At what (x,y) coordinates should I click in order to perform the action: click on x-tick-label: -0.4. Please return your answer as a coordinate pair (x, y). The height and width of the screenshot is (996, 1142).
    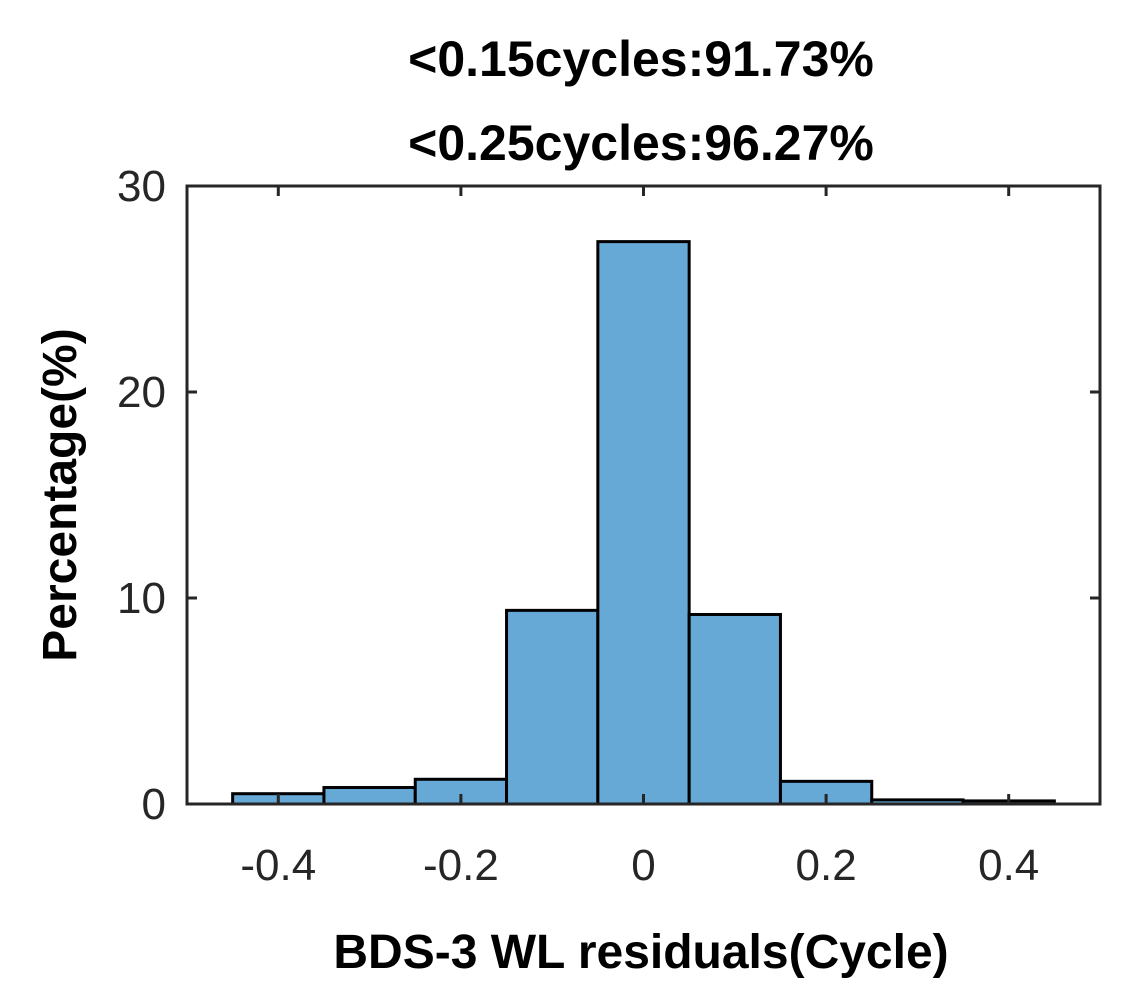
    Looking at the image, I should click on (278, 865).